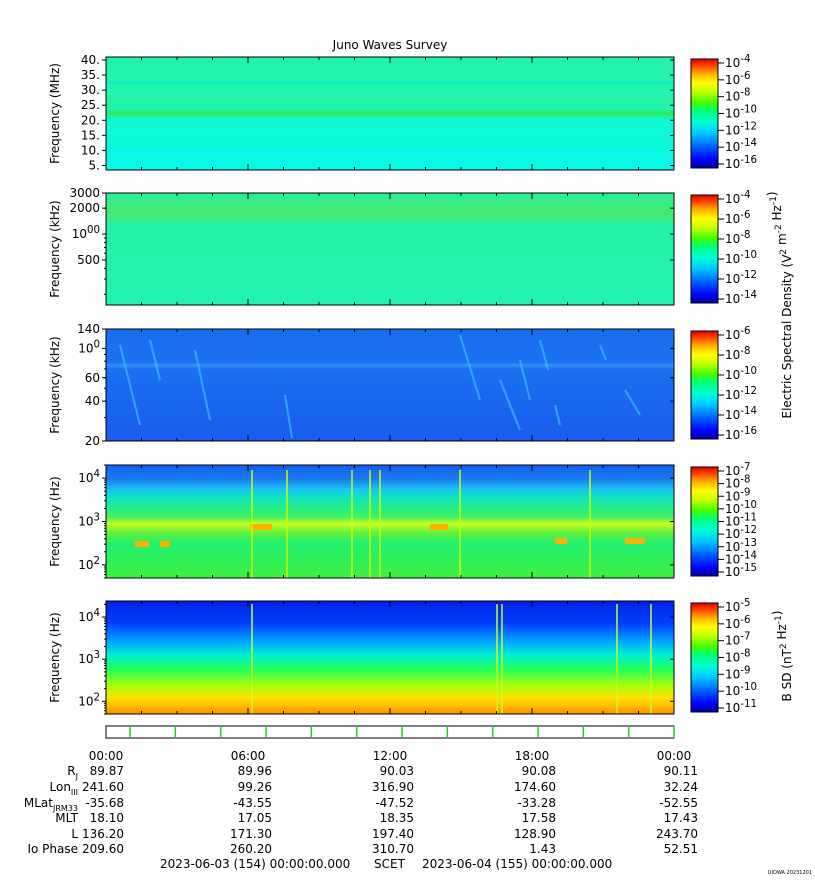 Image resolution: width=815 pixels, height=880 pixels. What do you see at coordinates (397, 771) in the screenshot?
I see `ephemeris-value: 90.03` at bounding box center [397, 771].